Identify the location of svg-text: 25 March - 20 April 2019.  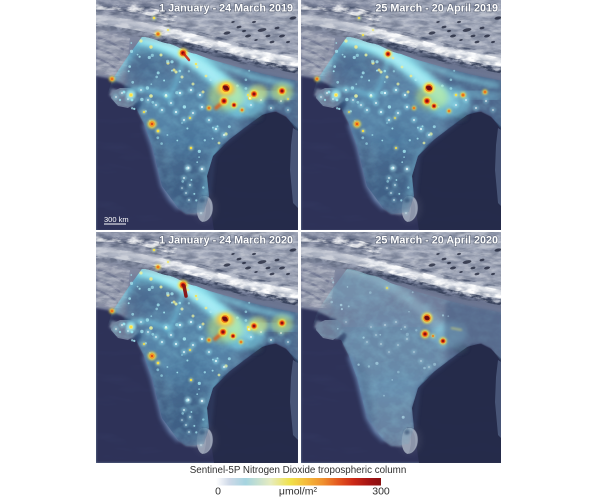
(436, 9).